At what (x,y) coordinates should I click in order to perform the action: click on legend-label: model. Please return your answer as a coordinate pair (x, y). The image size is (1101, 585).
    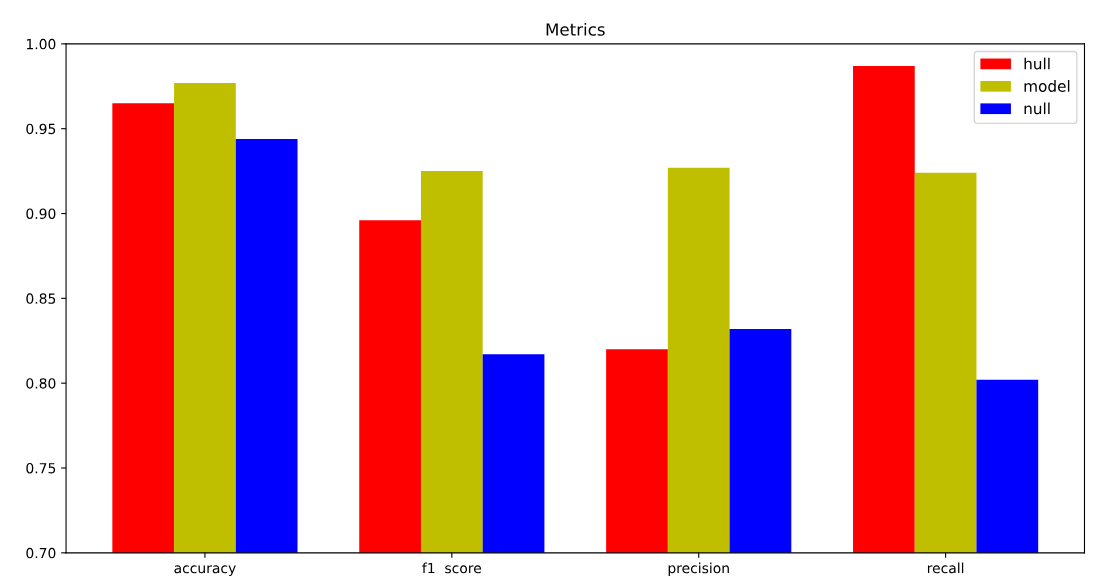
    Looking at the image, I should click on (1047, 86).